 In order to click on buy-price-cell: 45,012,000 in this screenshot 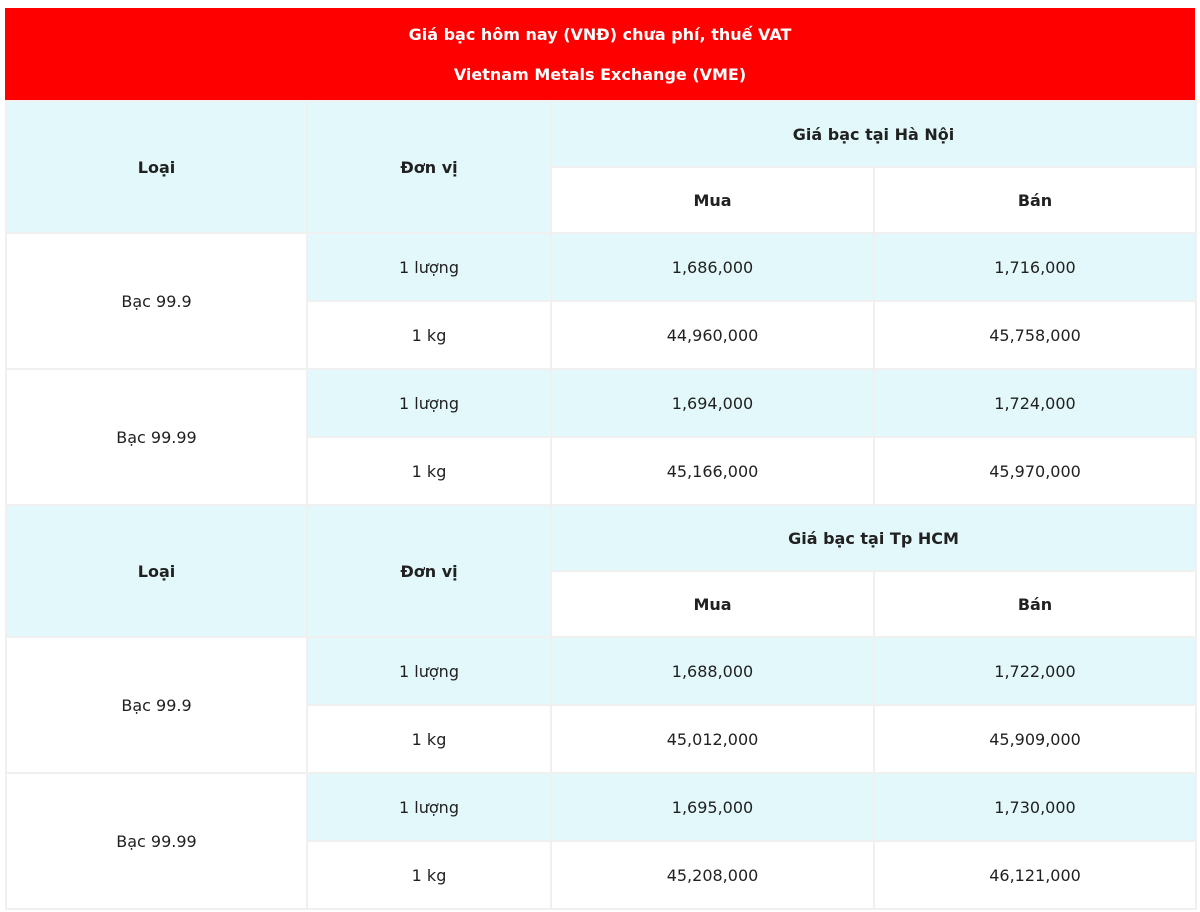, I will do `click(712, 739)`.